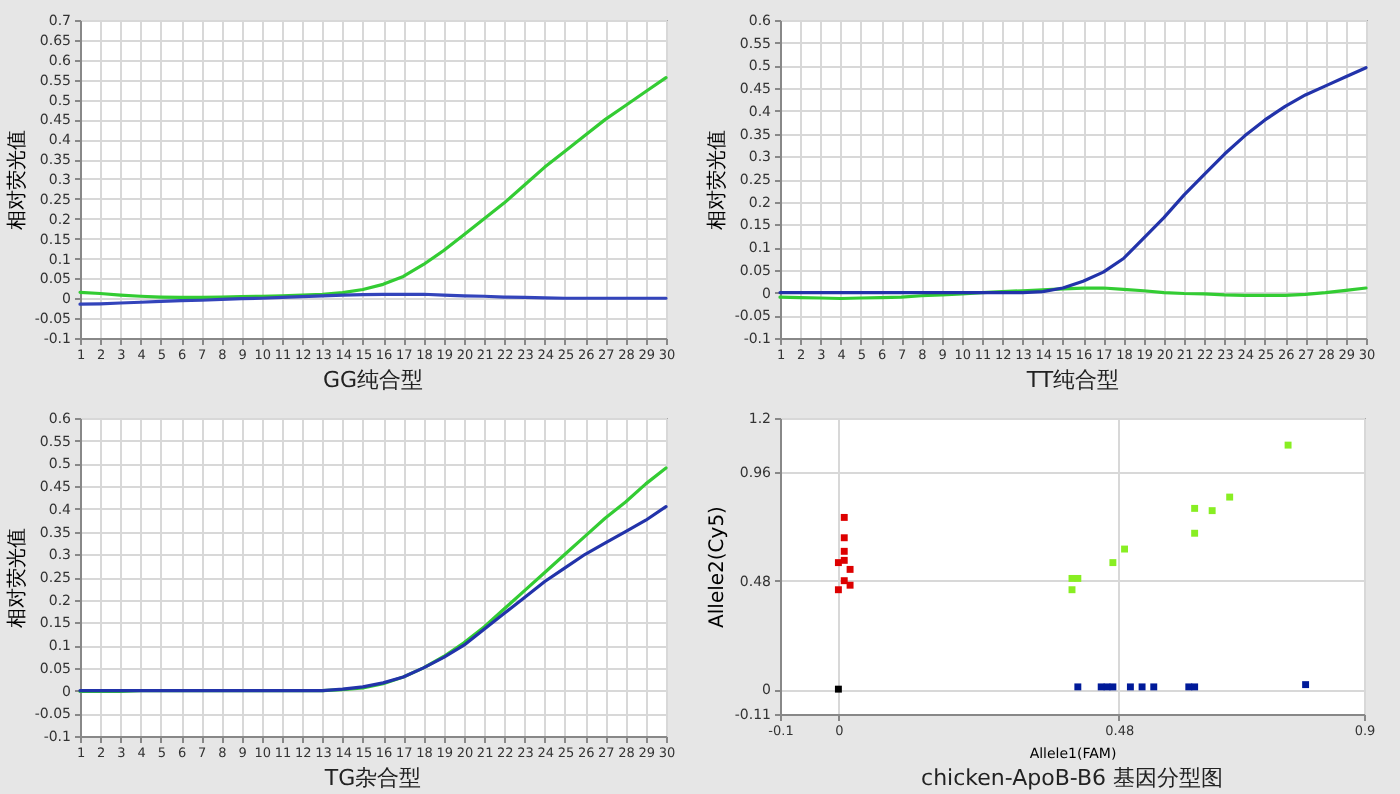 The height and width of the screenshot is (794, 1400). What do you see at coordinates (1072, 778) in the screenshot?
I see `text: chicken-ApoB-B6 基因分型图` at bounding box center [1072, 778].